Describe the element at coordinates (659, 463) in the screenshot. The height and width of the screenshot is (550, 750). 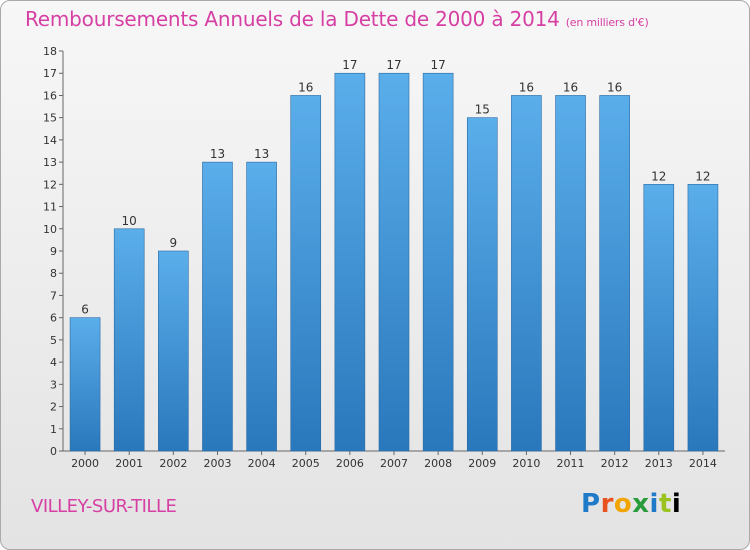
I see `x-tick-label: 2013` at that location.